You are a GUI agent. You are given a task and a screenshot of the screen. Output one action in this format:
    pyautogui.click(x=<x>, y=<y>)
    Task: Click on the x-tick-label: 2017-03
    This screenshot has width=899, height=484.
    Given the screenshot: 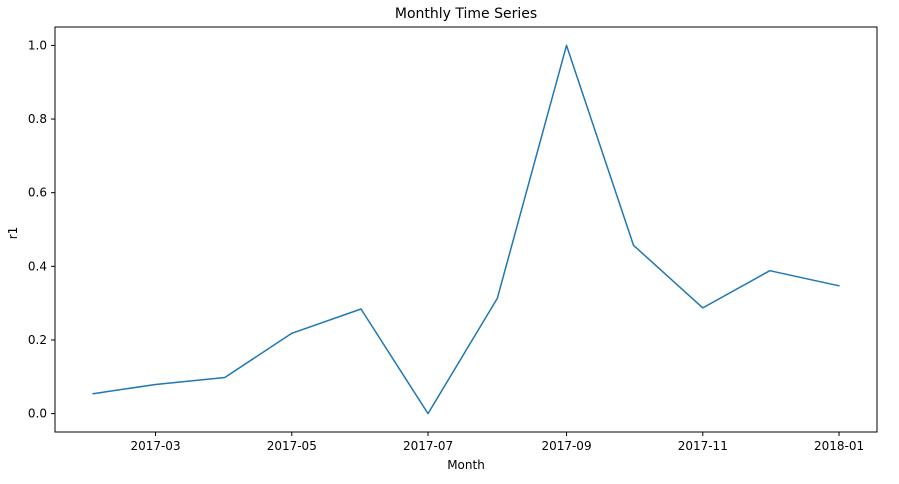 What is the action you would take?
    pyautogui.click(x=155, y=446)
    